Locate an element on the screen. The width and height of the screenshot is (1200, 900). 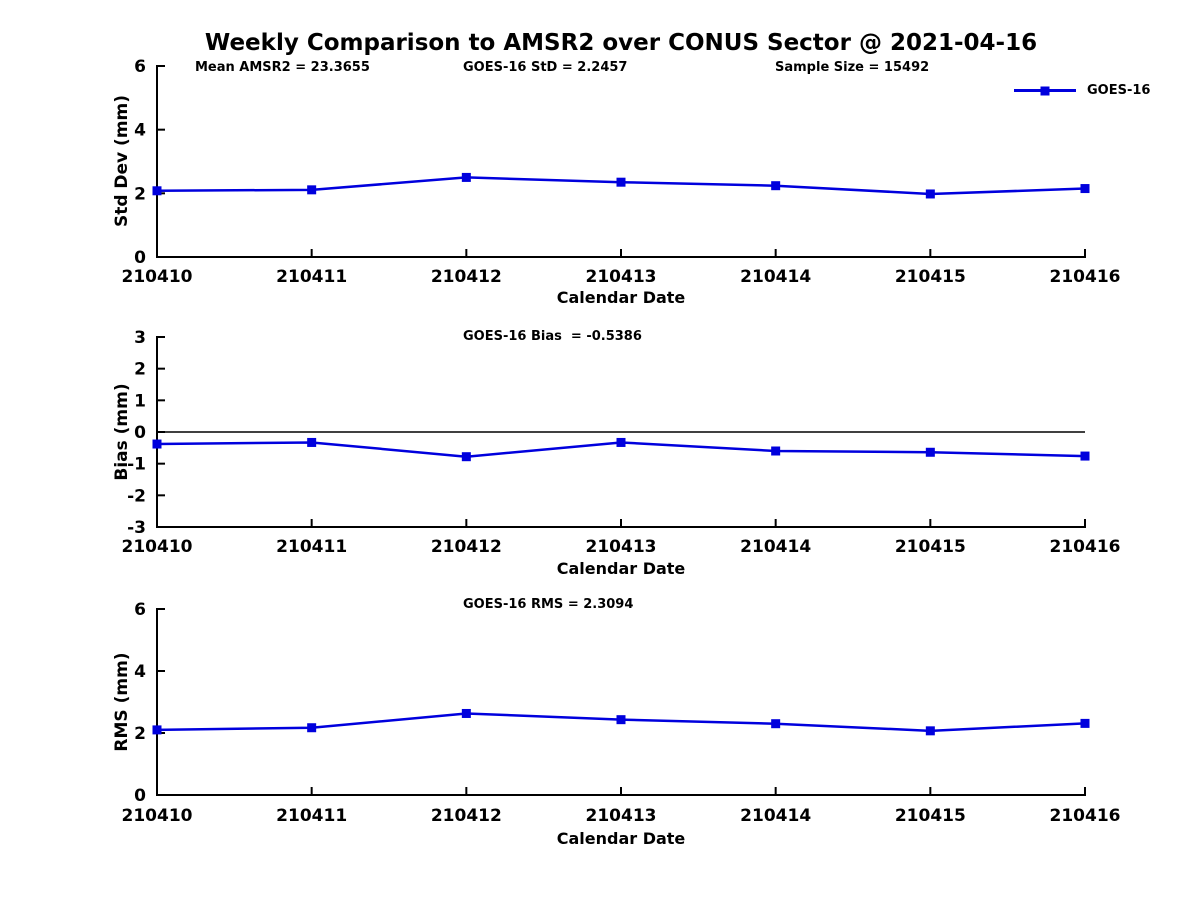
annotation-mean-amsr2: Mean AMSR2 = 23.3655 is located at coordinates (282, 67).